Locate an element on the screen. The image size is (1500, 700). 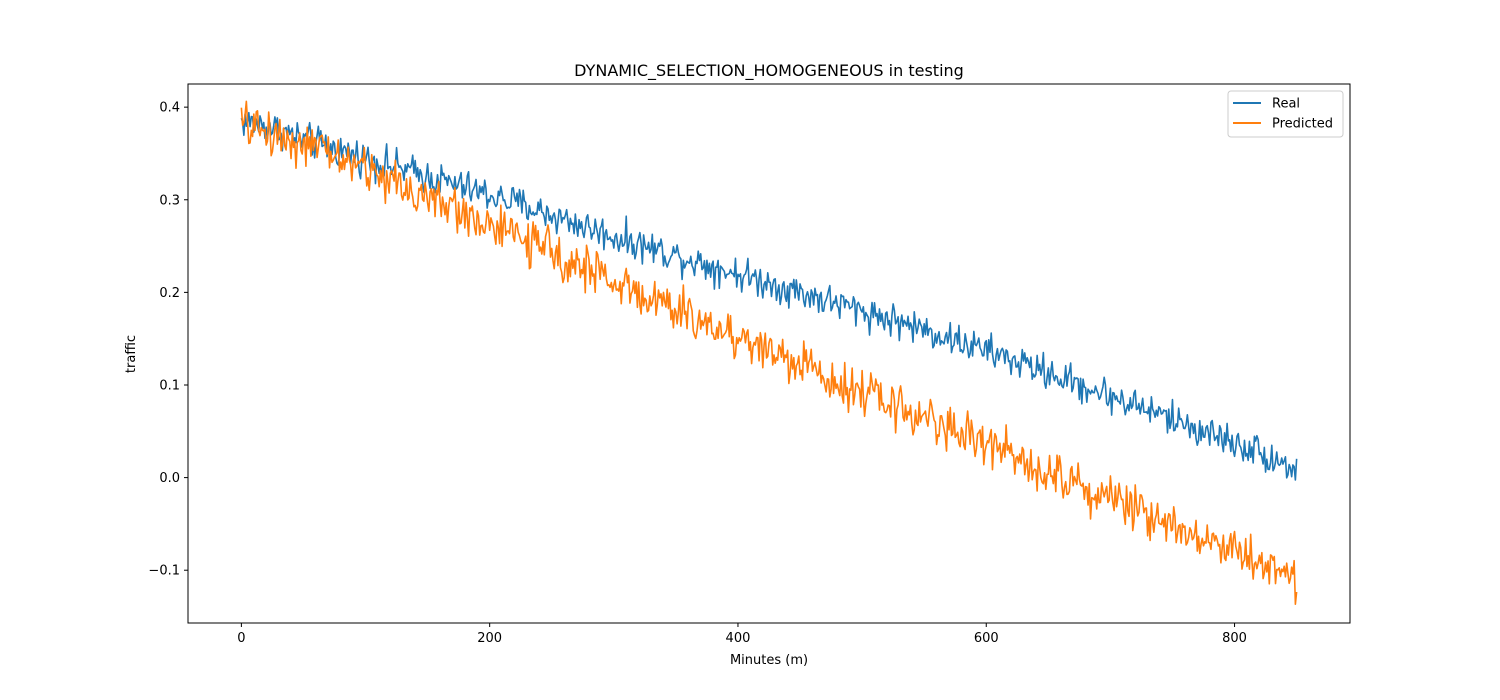
y-axis-label: traffic is located at coordinates (131, 354).